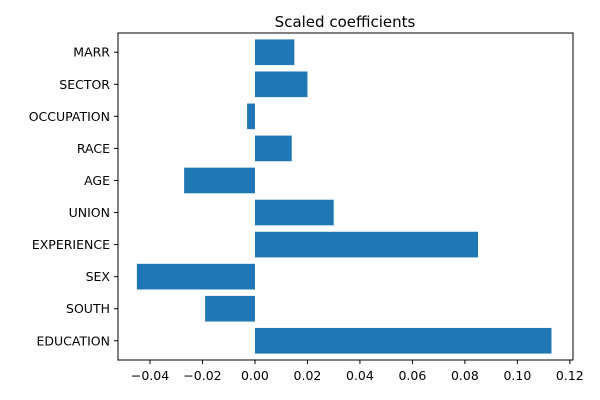  Describe the element at coordinates (360, 375) in the screenshot. I see `x-tick-label: 0.04` at that location.